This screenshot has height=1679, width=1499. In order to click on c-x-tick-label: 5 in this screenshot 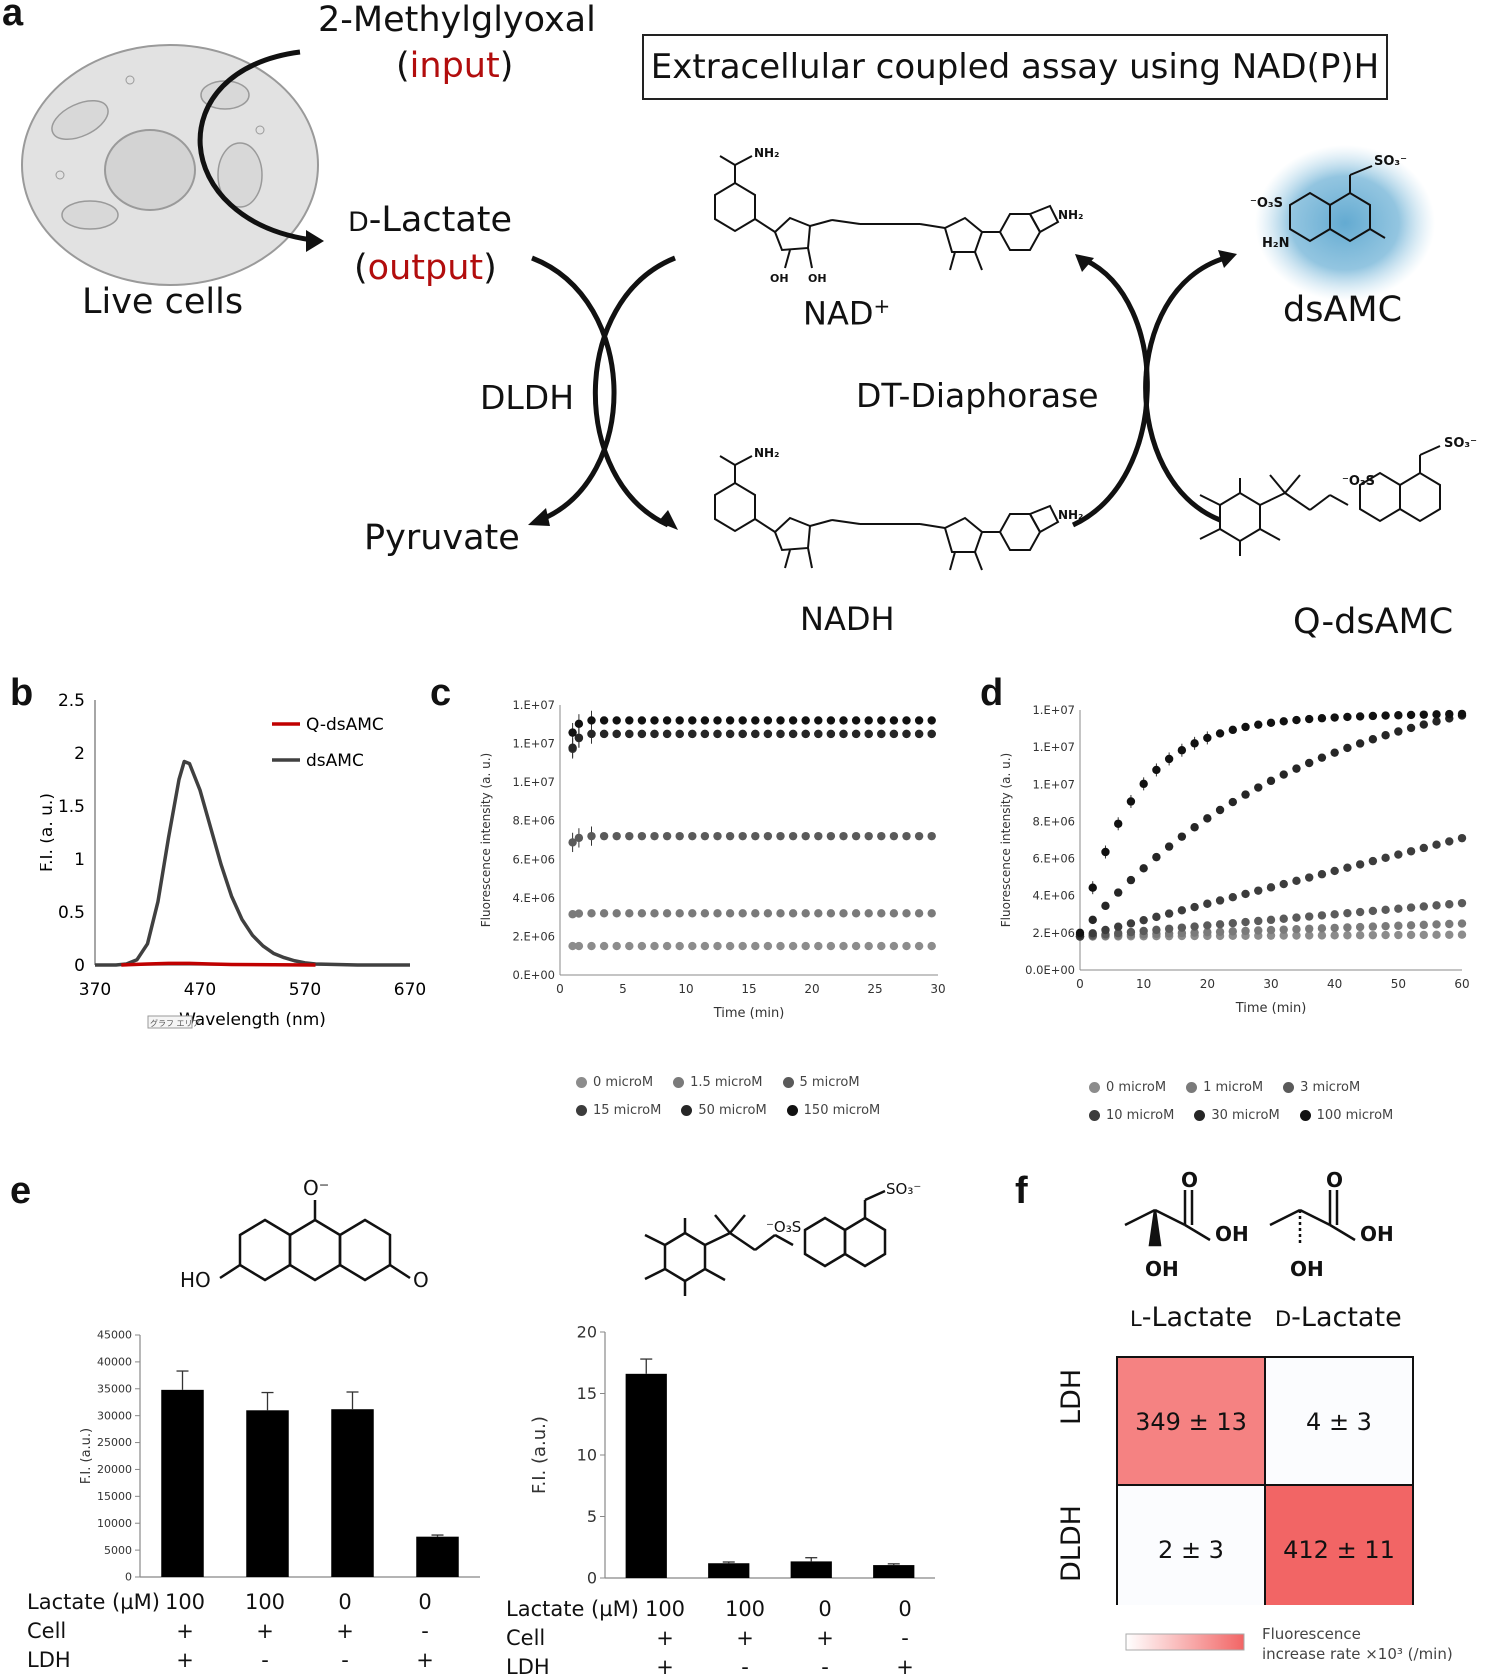, I will do `click(623, 989)`.